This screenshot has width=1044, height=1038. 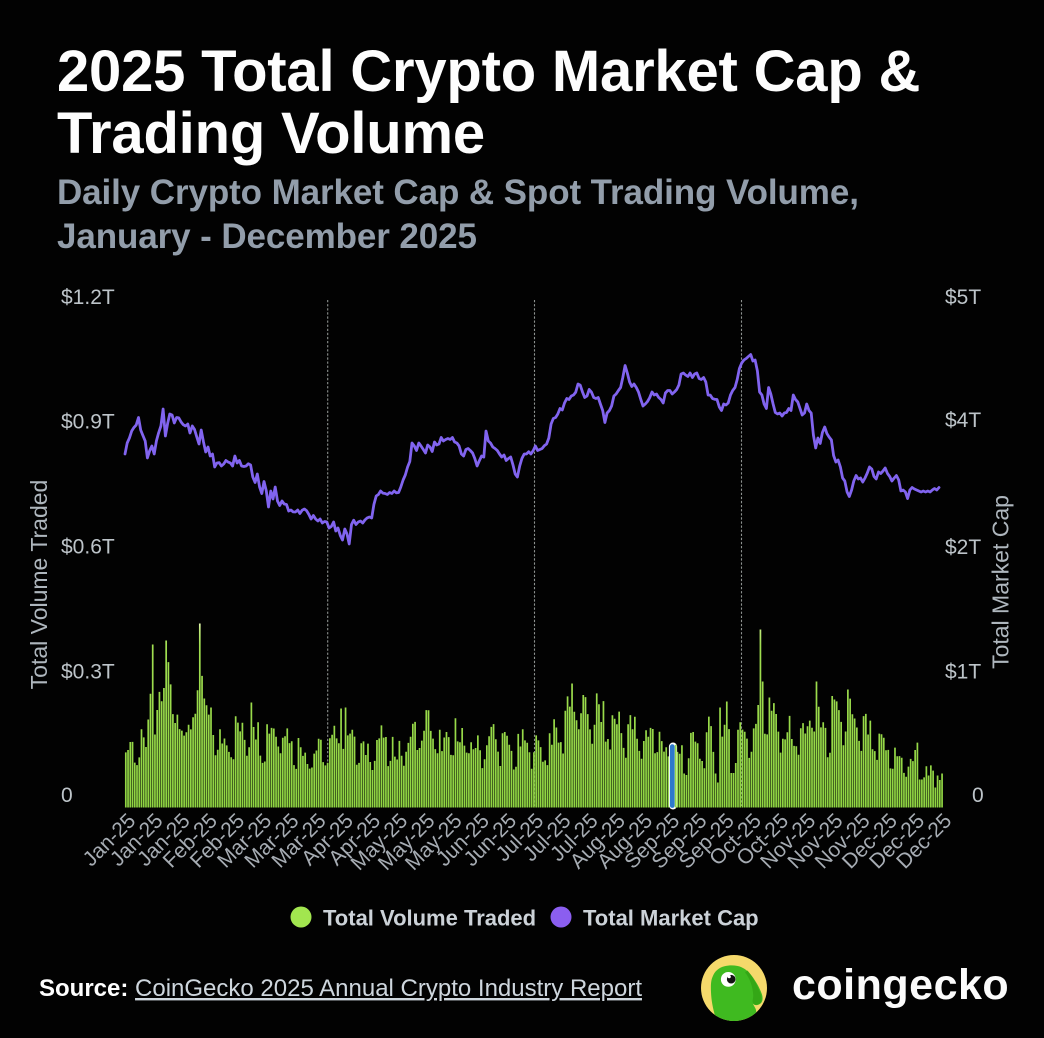 What do you see at coordinates (271, 133) in the screenshot?
I see `svg-text: Trading Volume` at bounding box center [271, 133].